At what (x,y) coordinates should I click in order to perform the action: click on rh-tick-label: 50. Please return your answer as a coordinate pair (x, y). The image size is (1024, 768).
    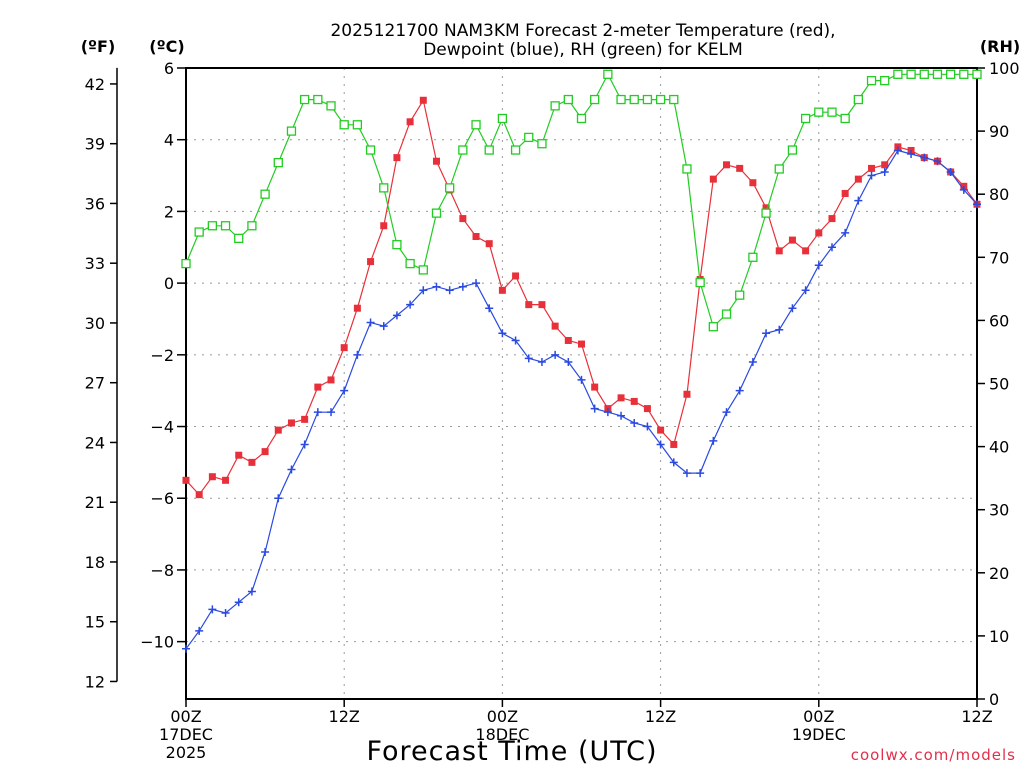
    Looking at the image, I should click on (999, 384).